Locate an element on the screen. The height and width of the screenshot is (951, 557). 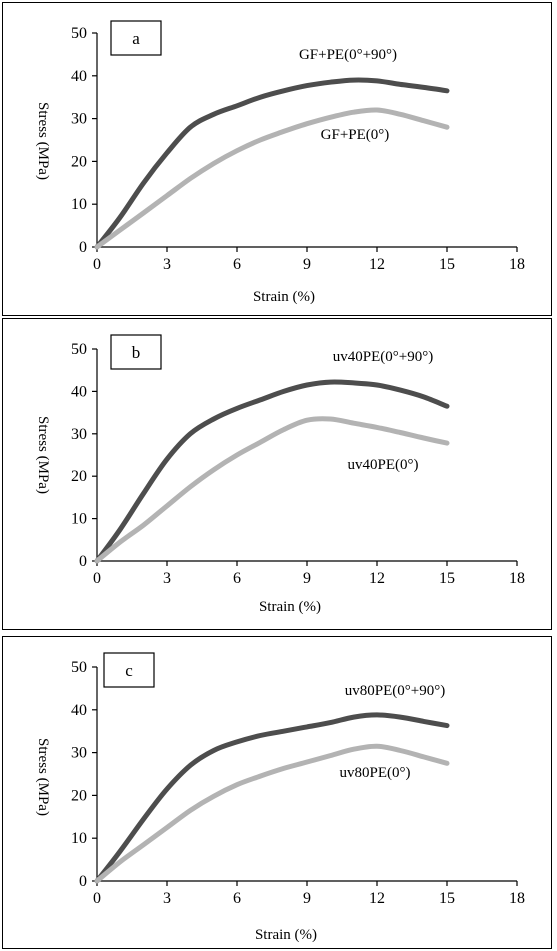
series-label-1: GF+PE(0°+90°) is located at coordinates (348, 55).